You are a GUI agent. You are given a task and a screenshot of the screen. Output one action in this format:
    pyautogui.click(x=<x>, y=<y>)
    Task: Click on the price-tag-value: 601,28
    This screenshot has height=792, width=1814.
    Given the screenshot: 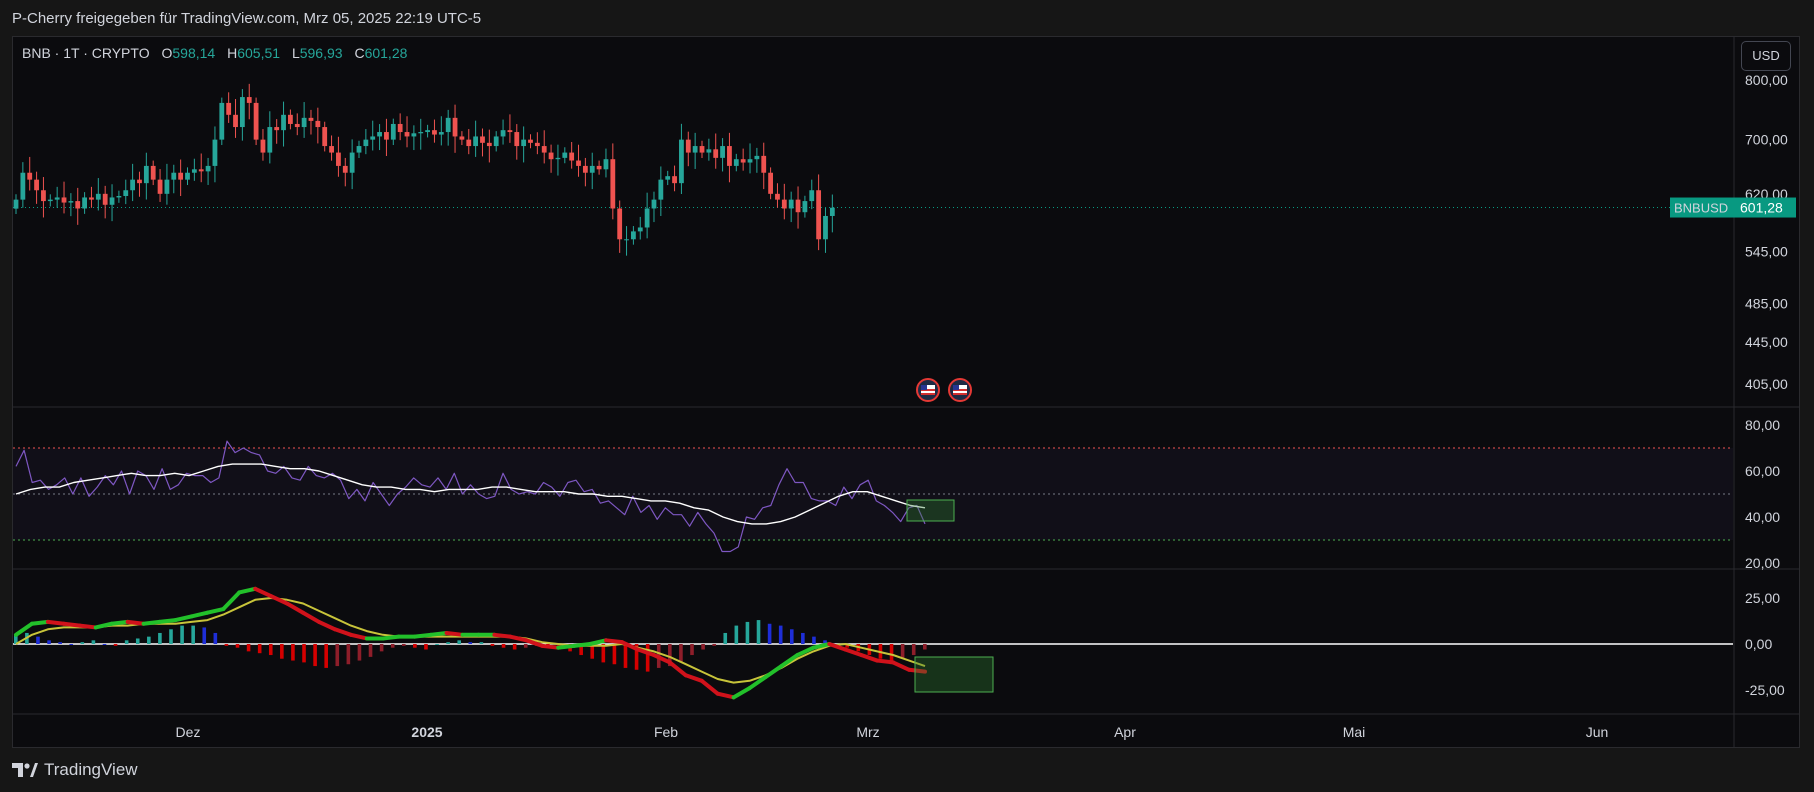 What is the action you would take?
    pyautogui.click(x=1761, y=208)
    